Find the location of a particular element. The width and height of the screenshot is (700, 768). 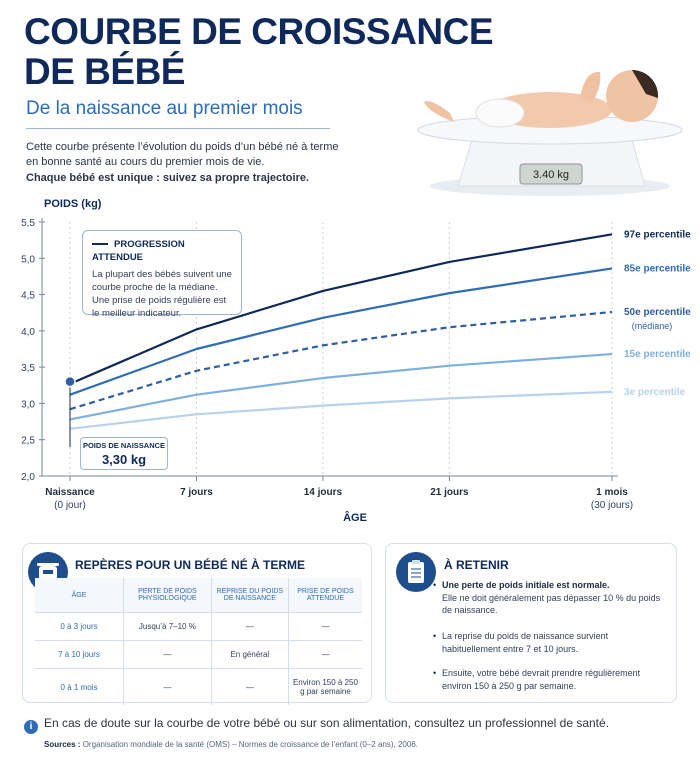

x-tick-label: 1 mois is located at coordinates (612, 492).